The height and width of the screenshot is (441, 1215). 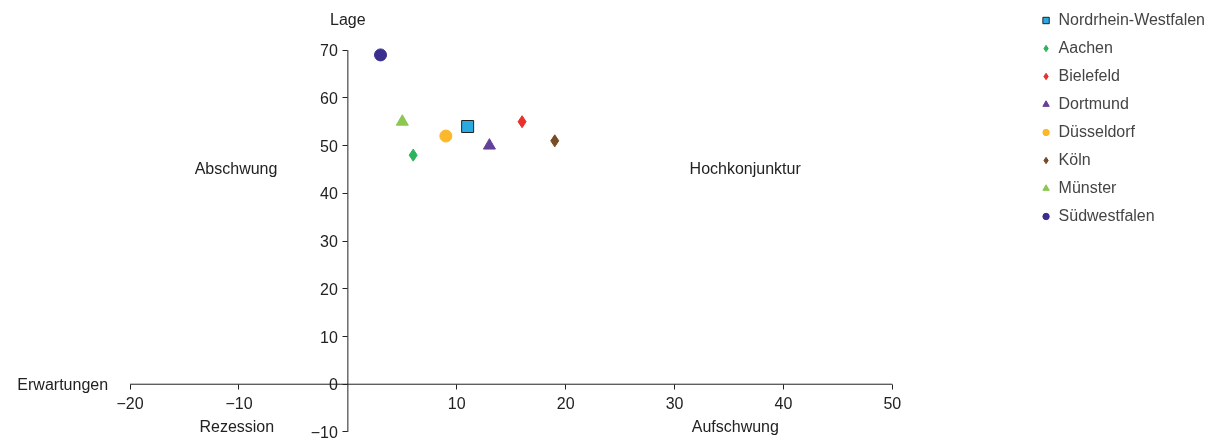 I want to click on x-tick-label: 20, so click(x=565, y=404).